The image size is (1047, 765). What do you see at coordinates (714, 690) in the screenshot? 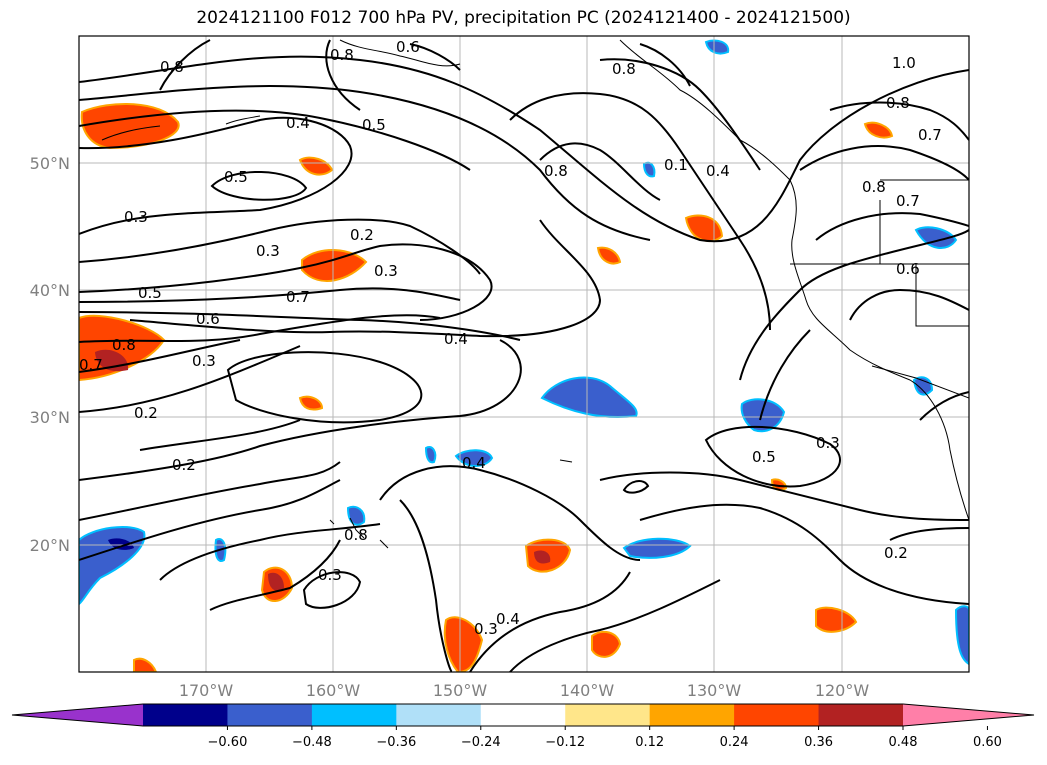
I see `lon-label: 130°W` at bounding box center [714, 690].